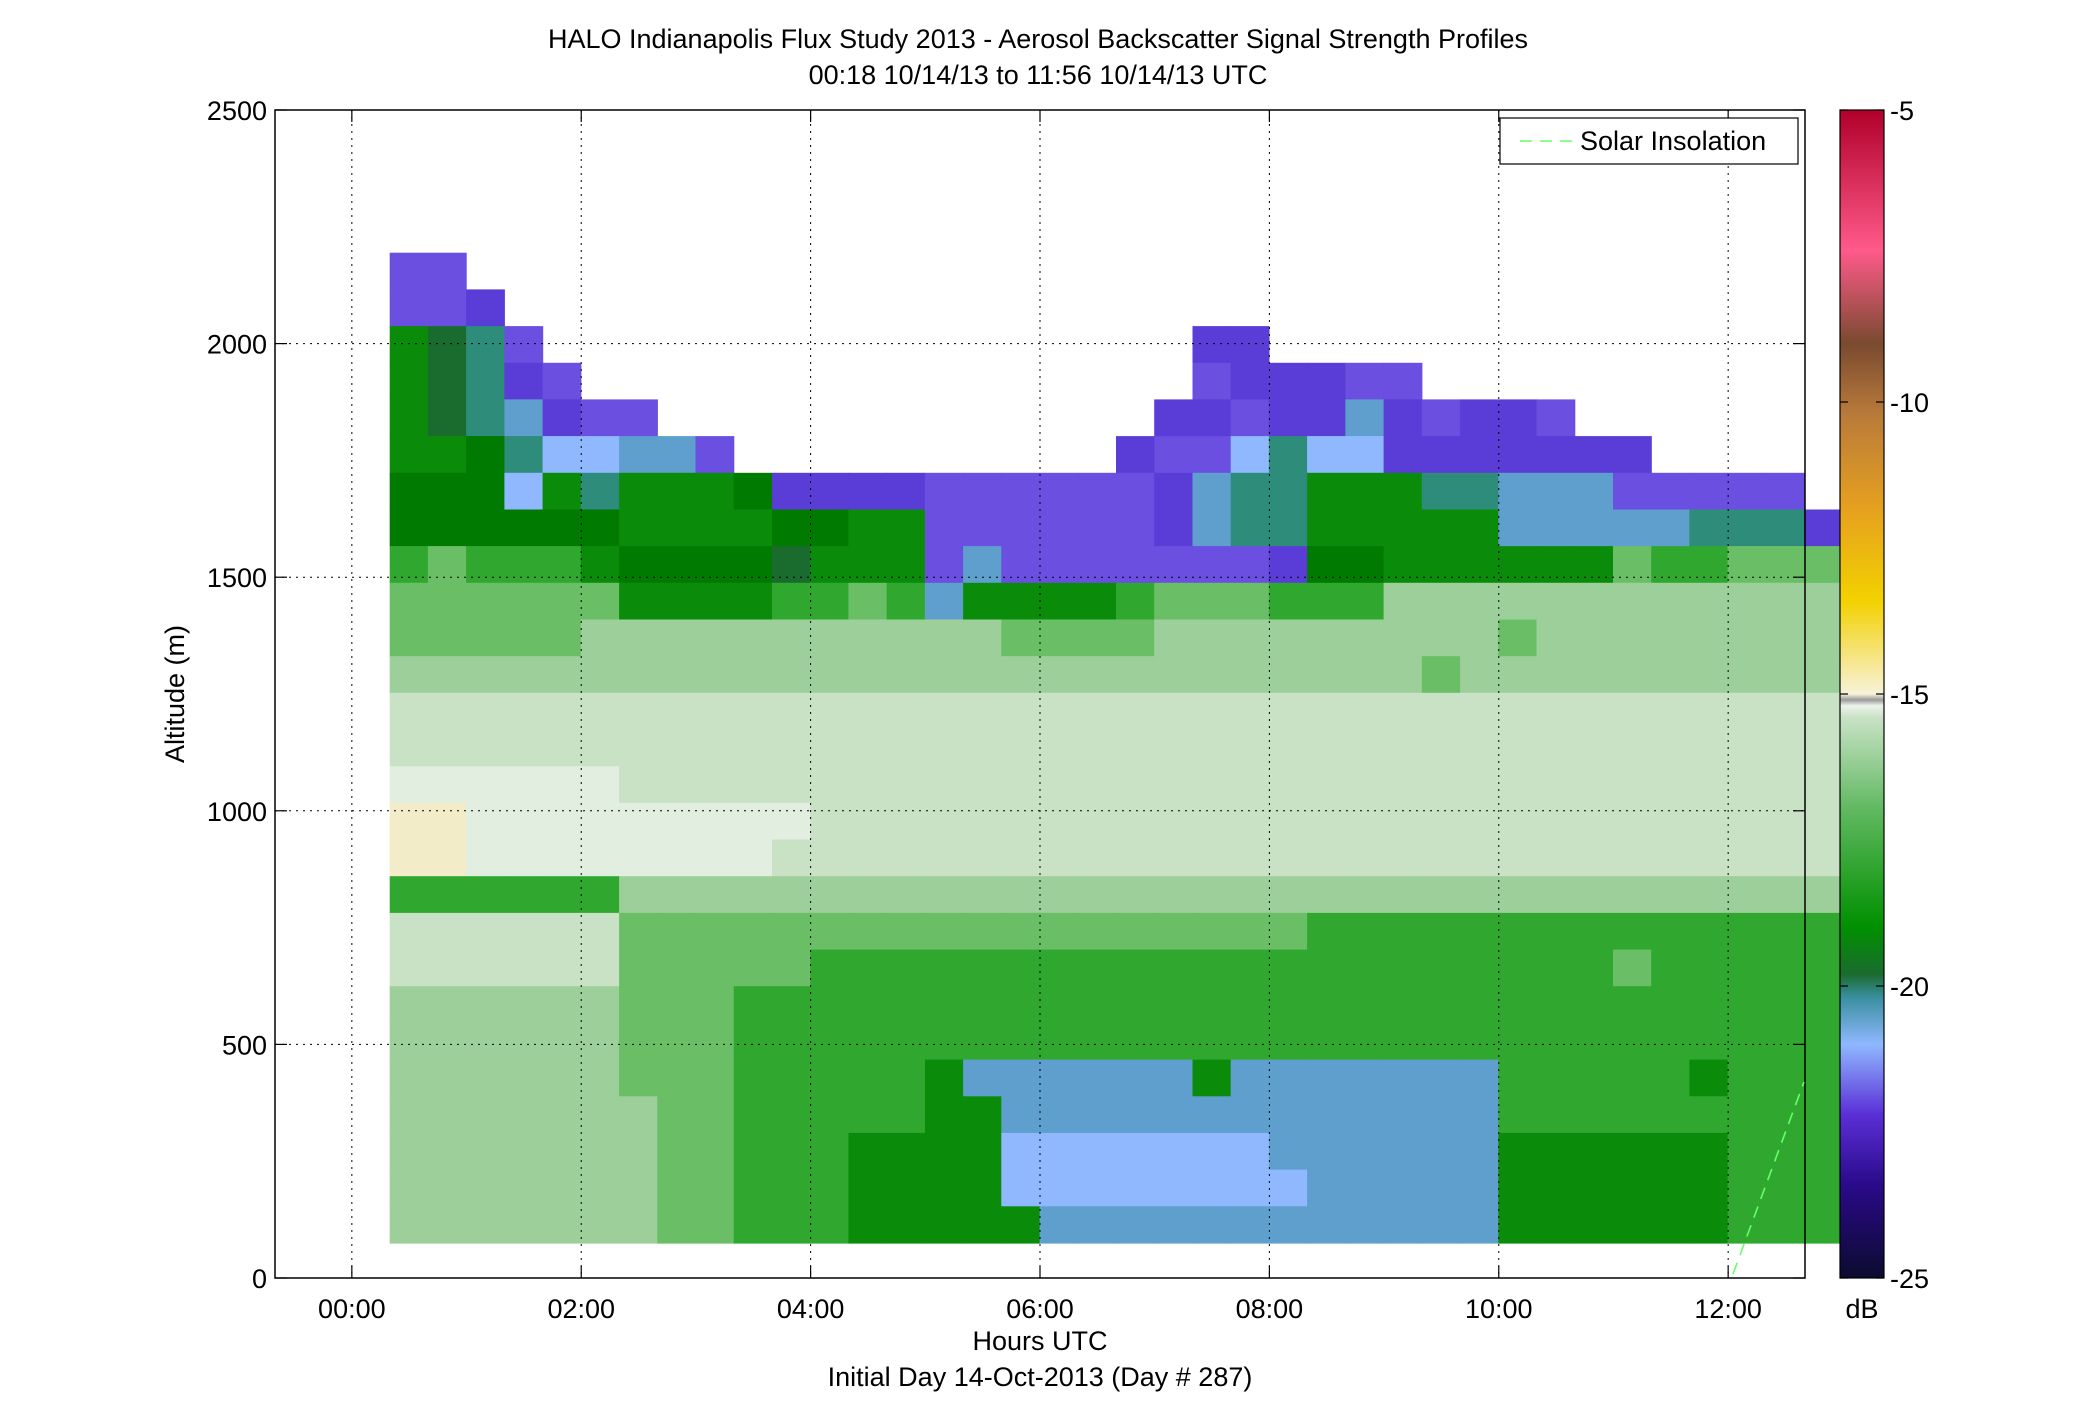  Describe the element at coordinates (352, 1309) in the screenshot. I see `x-tick-label: 00:00` at that location.